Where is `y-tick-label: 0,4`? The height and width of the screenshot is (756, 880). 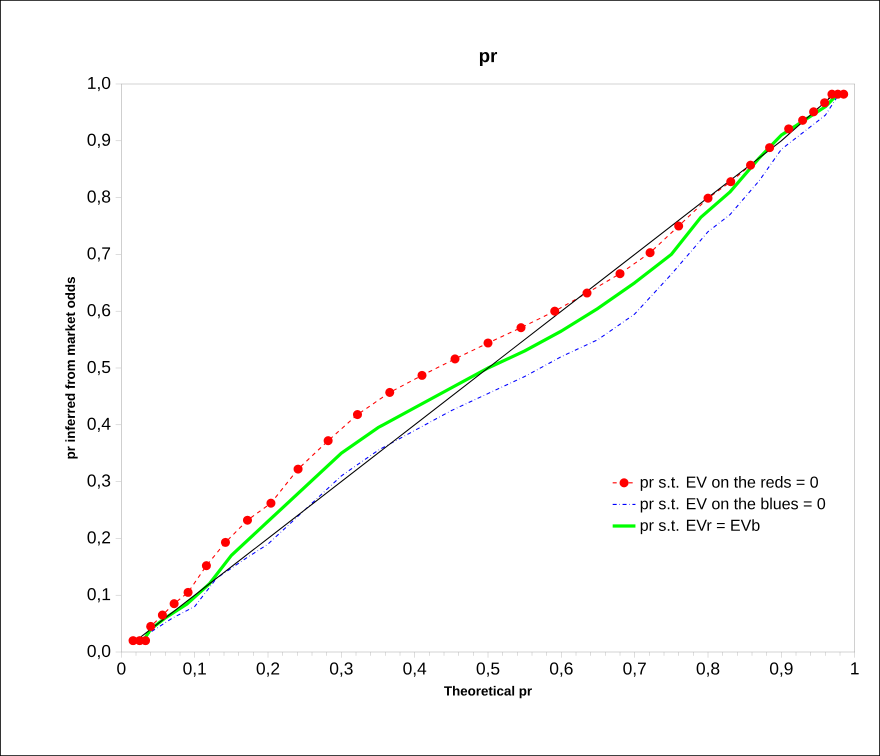 y-tick-label: 0,4 is located at coordinates (99, 425).